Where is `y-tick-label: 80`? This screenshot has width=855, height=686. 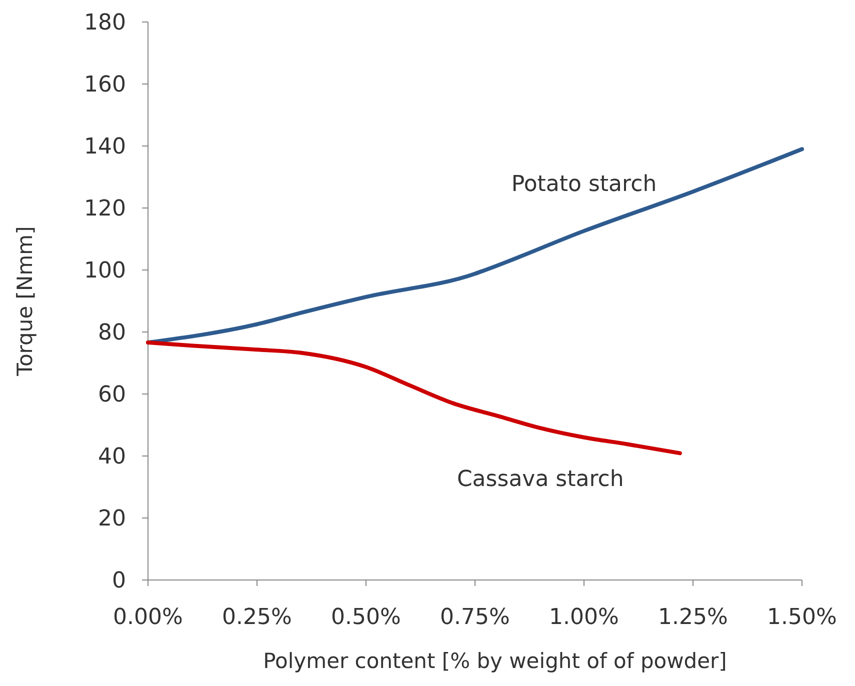
y-tick-label: 80 is located at coordinates (112, 333).